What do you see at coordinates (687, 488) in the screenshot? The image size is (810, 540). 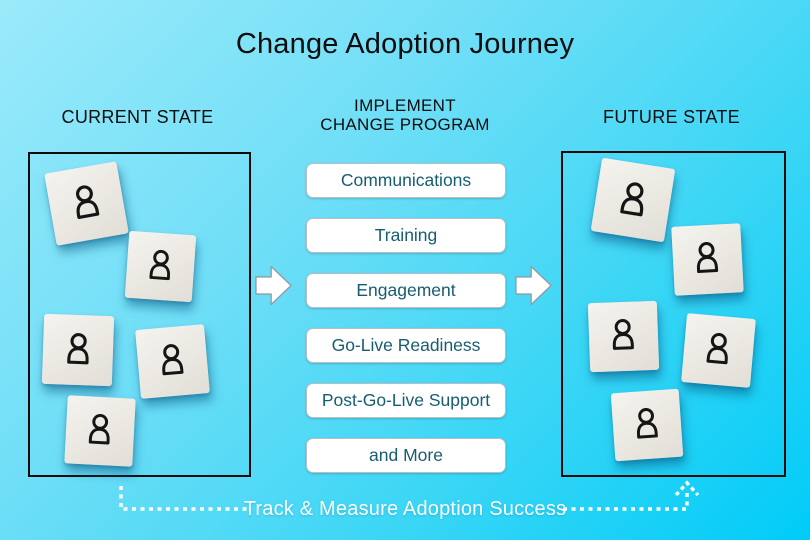 I see `arrow-up-icon` at bounding box center [687, 488].